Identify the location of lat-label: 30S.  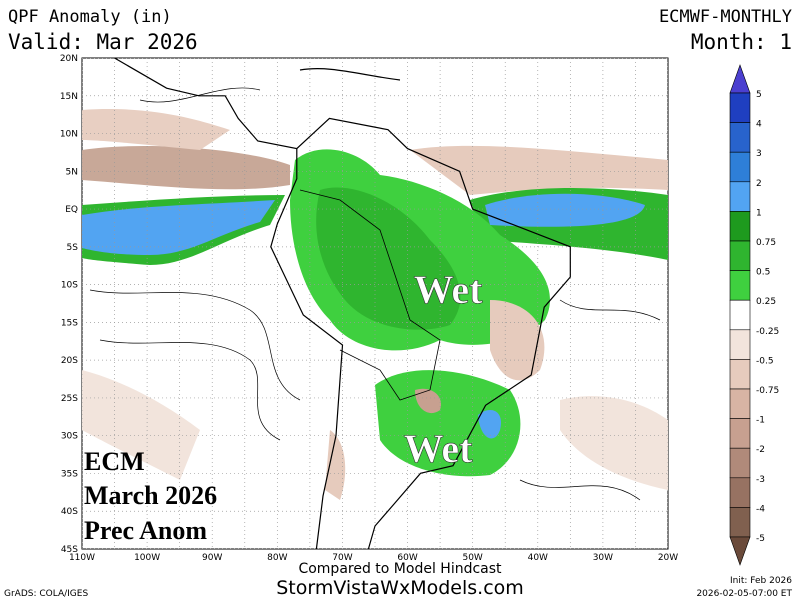
(69, 437).